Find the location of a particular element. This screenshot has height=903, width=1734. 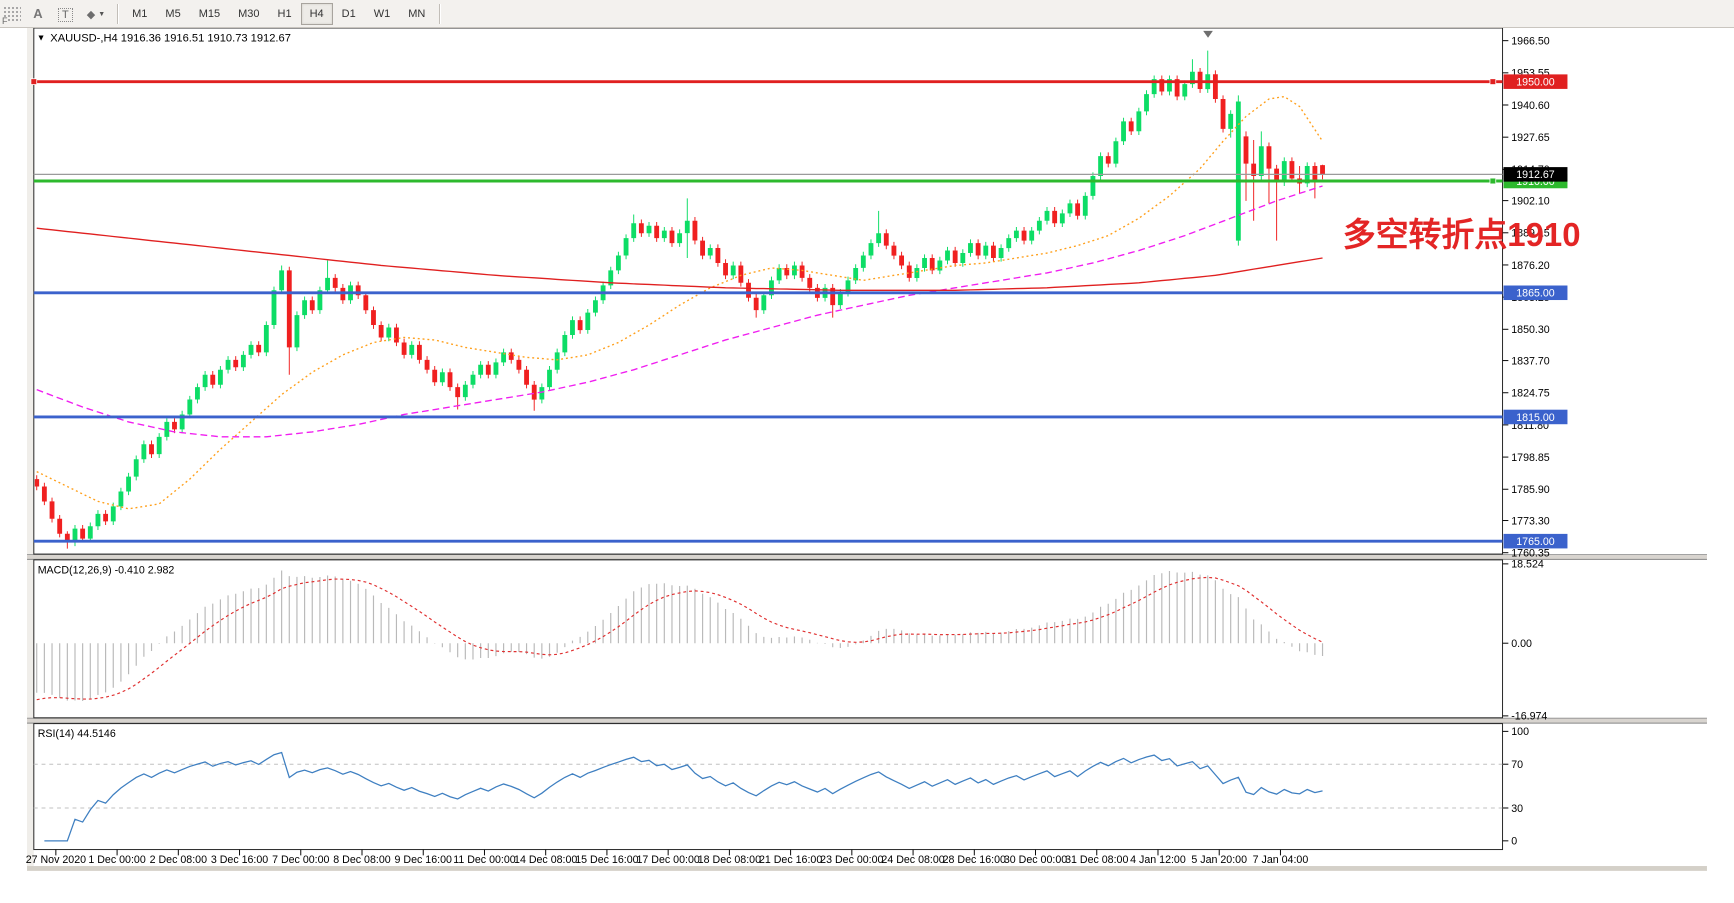

time-tick-label: 15 Dec 16:00 is located at coordinates (606, 860).